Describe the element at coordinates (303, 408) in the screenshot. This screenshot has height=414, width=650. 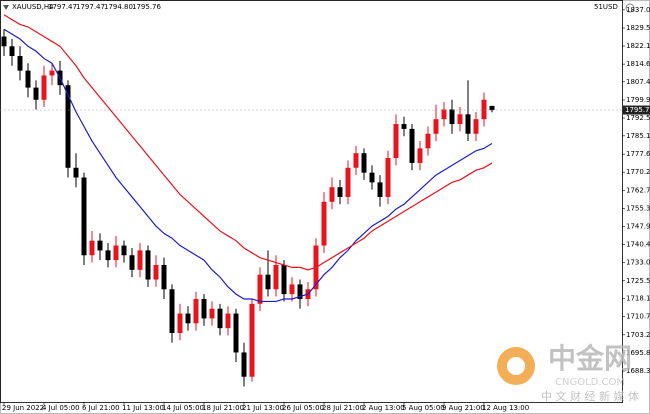
I see `x-tick-label: 26 Jul 05:00` at that location.